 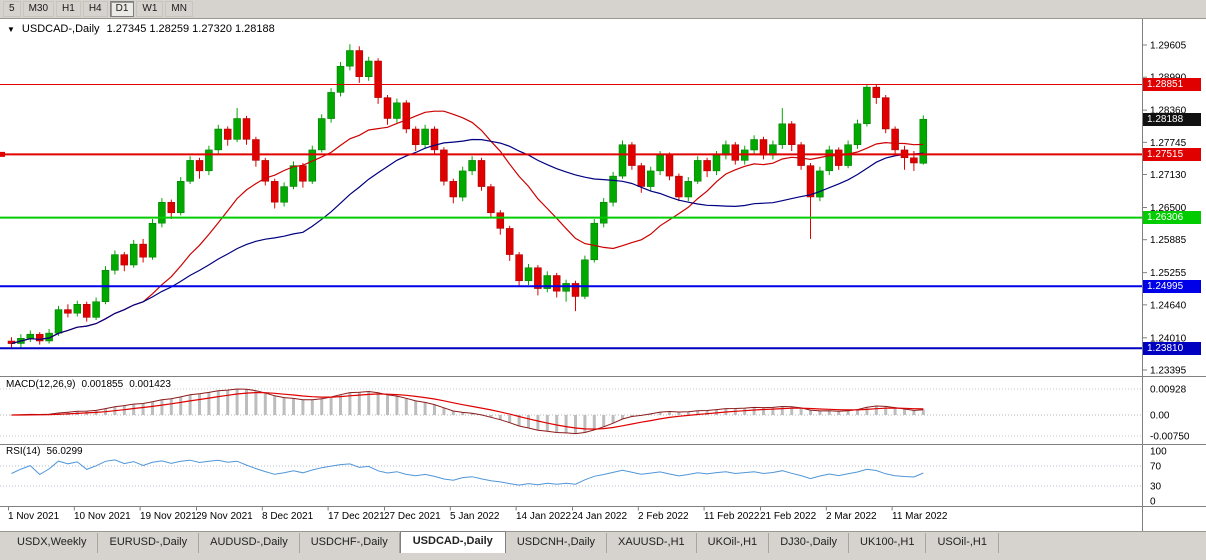 What do you see at coordinates (663, 516) in the screenshot?
I see `date-label: 2 Feb 2022` at bounding box center [663, 516].